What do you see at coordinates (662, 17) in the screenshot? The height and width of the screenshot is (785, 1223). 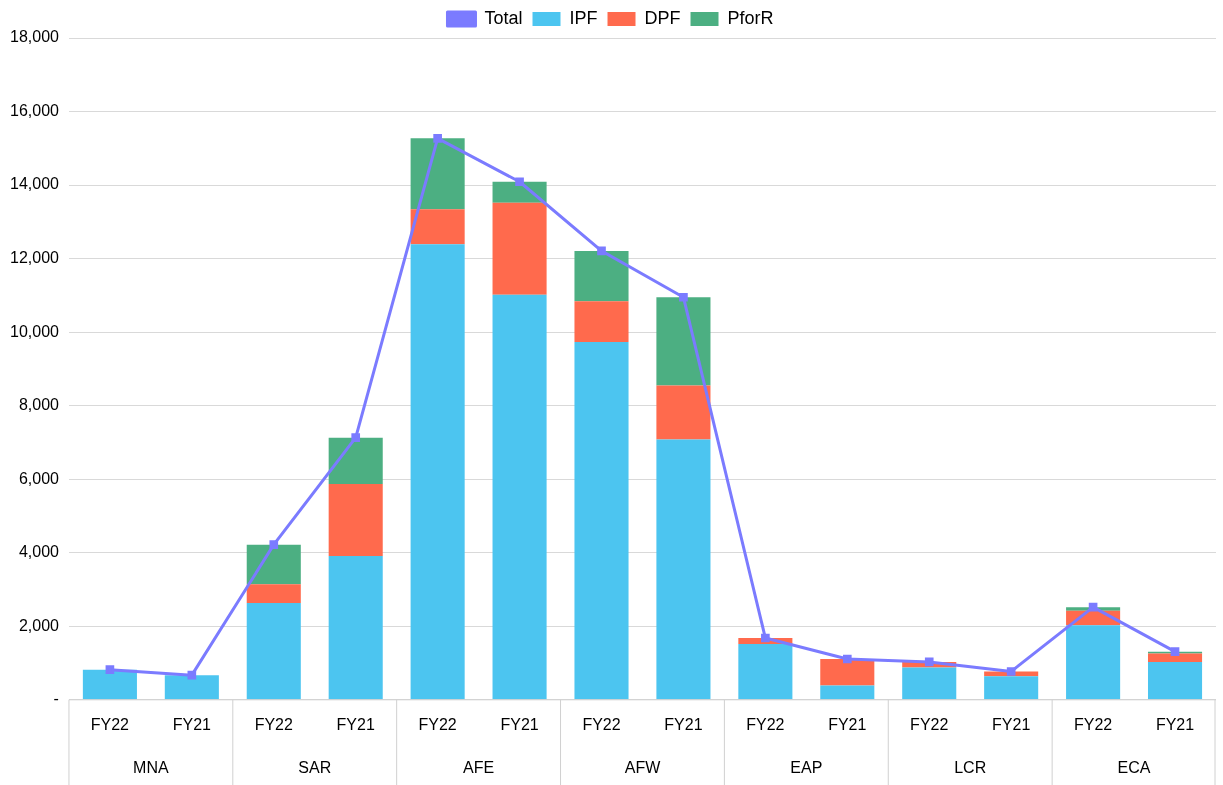 I see `legend-label: DPF` at bounding box center [662, 17].